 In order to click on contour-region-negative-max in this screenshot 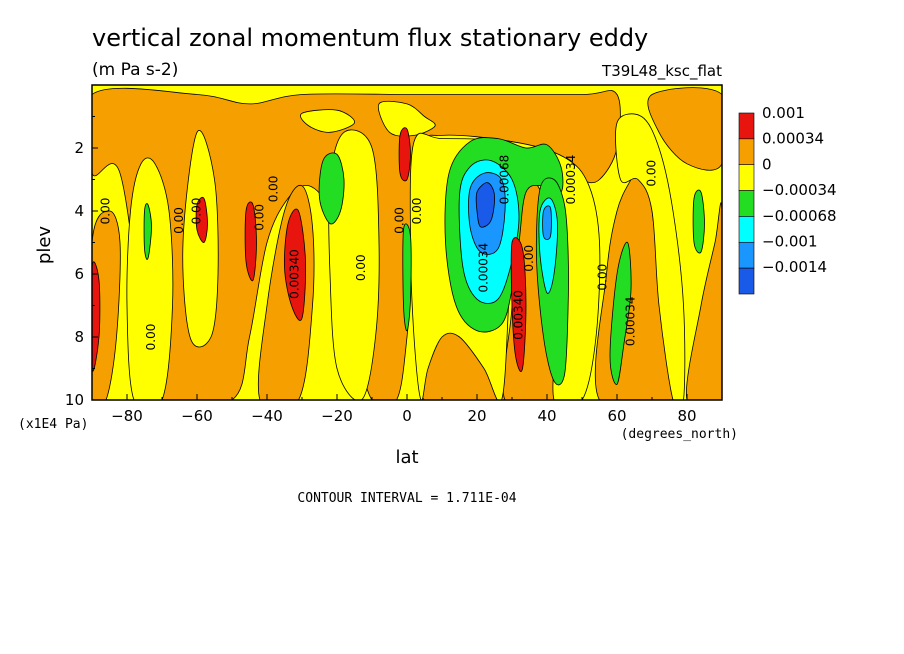, I will do `click(485, 205)`.